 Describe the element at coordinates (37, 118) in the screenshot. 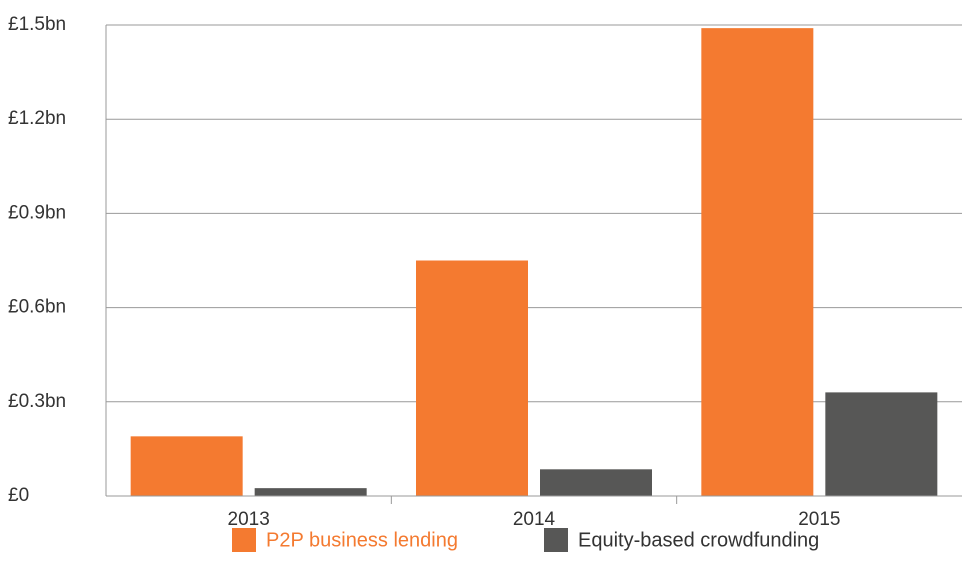

I see `y-tick-label: £1.2bn` at that location.